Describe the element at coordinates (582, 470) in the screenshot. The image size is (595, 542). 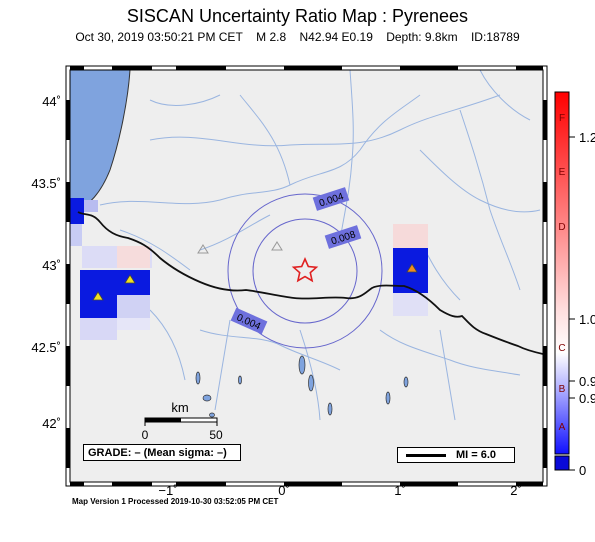
I see `scale-value: 0` at that location.